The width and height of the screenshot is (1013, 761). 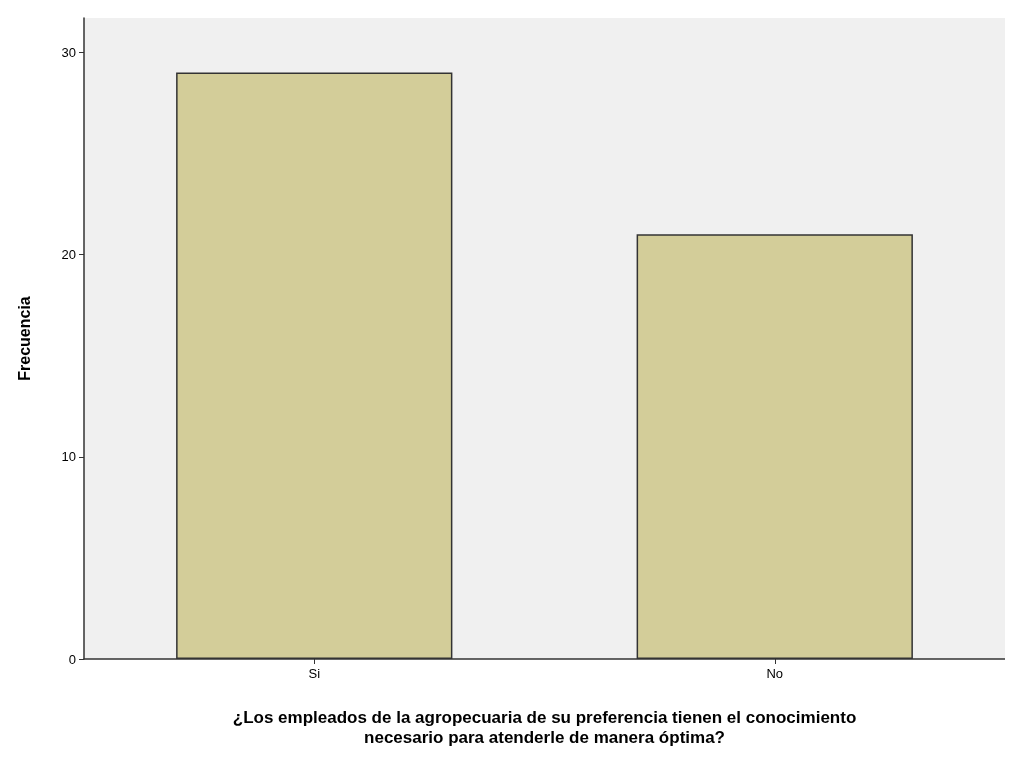 I want to click on y-tick-label: 10, so click(x=68, y=457).